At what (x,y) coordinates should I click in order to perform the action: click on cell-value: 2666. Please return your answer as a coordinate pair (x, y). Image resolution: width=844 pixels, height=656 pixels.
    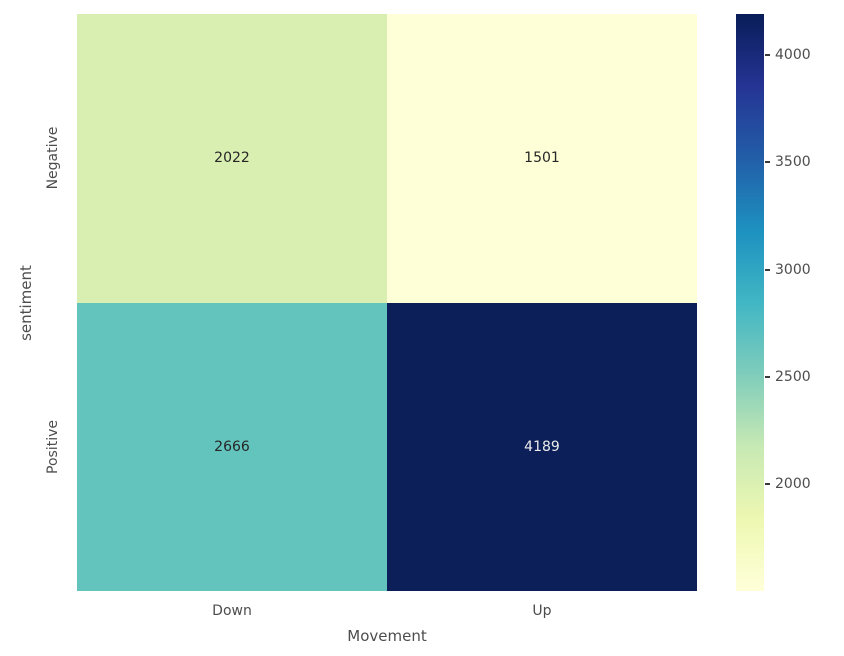
    Looking at the image, I should click on (232, 446).